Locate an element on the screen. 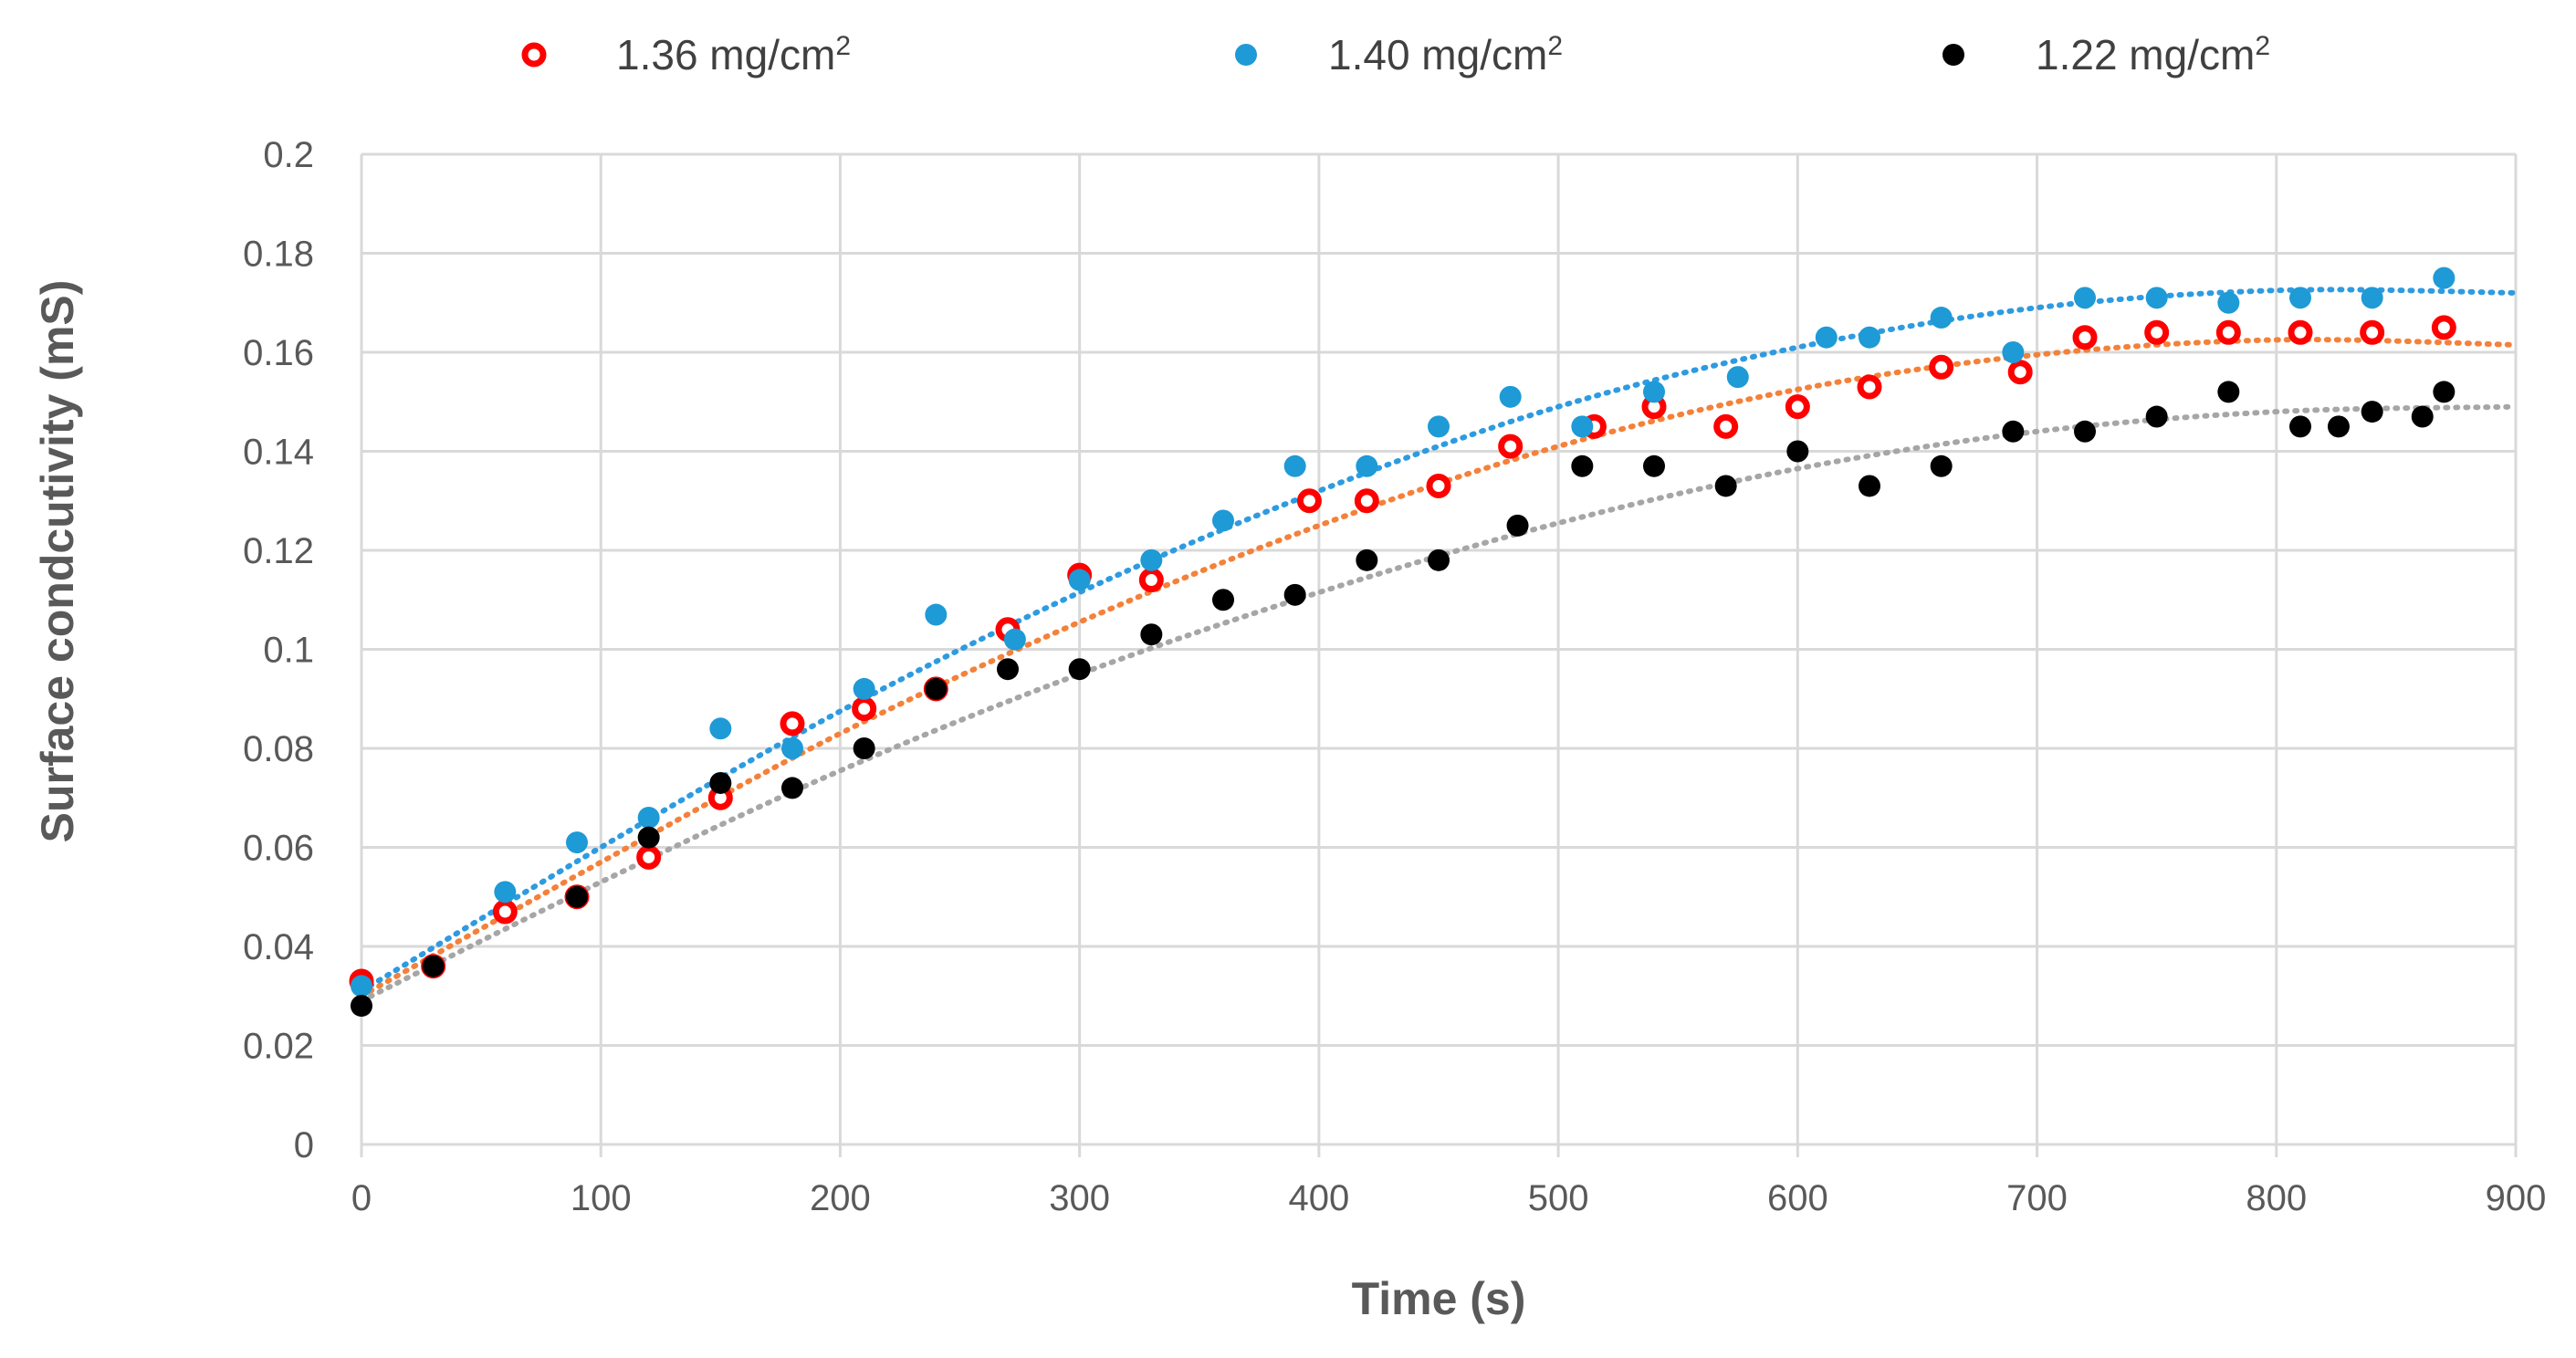  x-tick-label: 500 is located at coordinates (1558, 1198).